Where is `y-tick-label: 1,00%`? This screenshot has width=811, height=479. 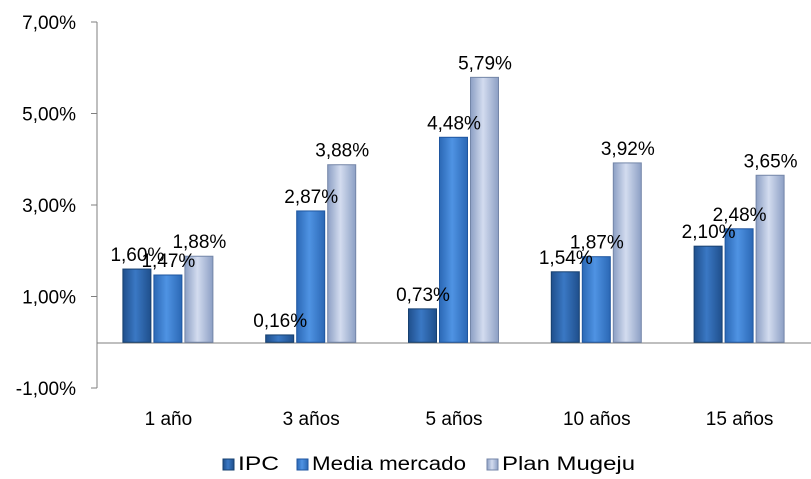
y-tick-label: 1,00% is located at coordinates (49, 298).